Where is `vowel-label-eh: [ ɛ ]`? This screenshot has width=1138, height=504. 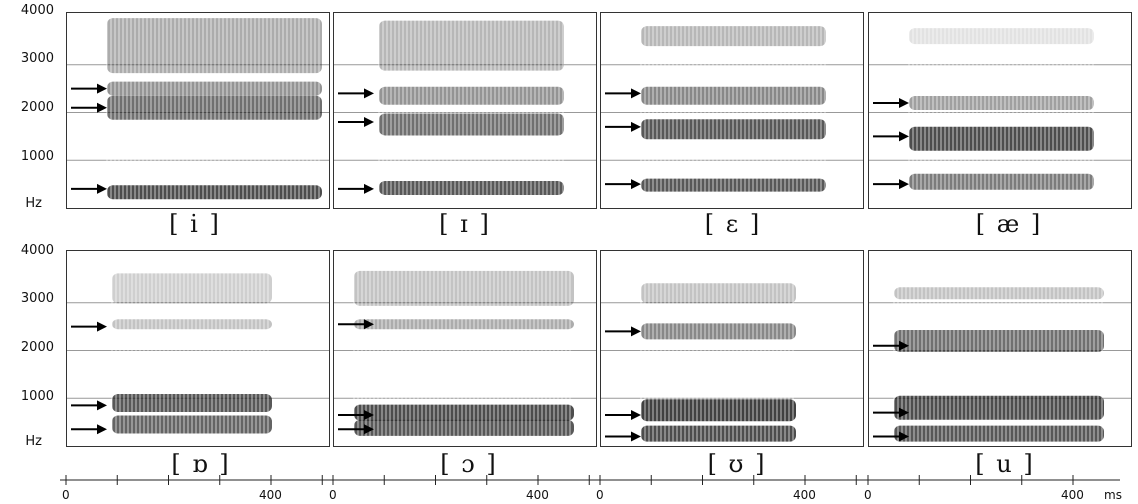
vowel-label-eh: [ ɛ ] is located at coordinates (733, 224).